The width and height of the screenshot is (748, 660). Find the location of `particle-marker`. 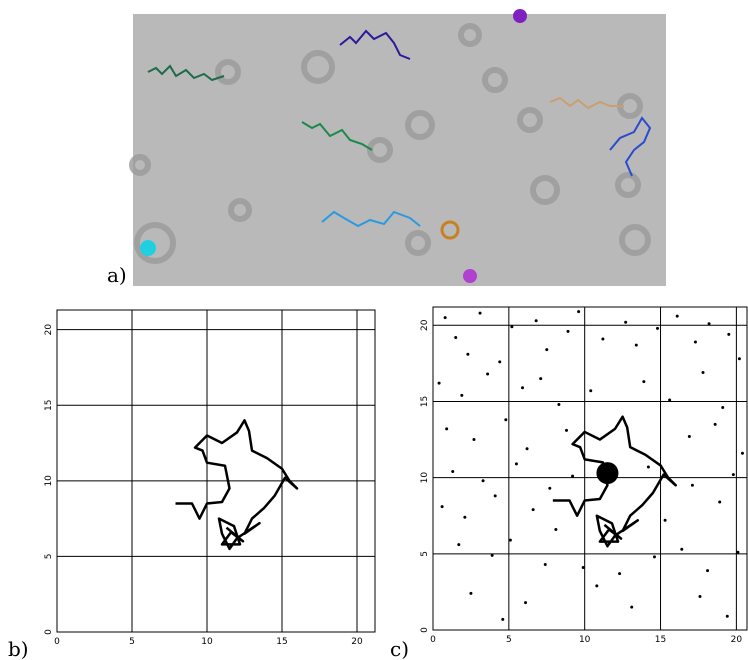

particle-marker is located at coordinates (607, 473).